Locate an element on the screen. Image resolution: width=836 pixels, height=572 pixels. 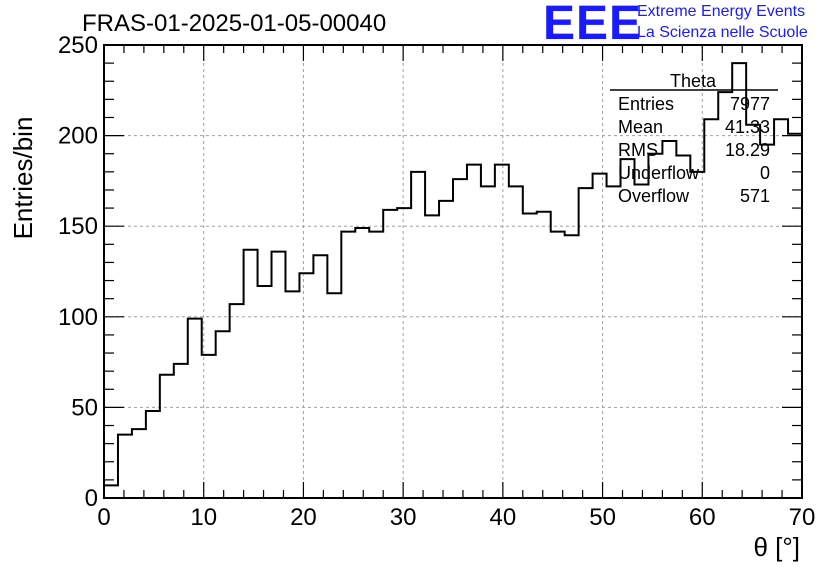
x-axis-label: θ [°] is located at coordinates (776, 547).